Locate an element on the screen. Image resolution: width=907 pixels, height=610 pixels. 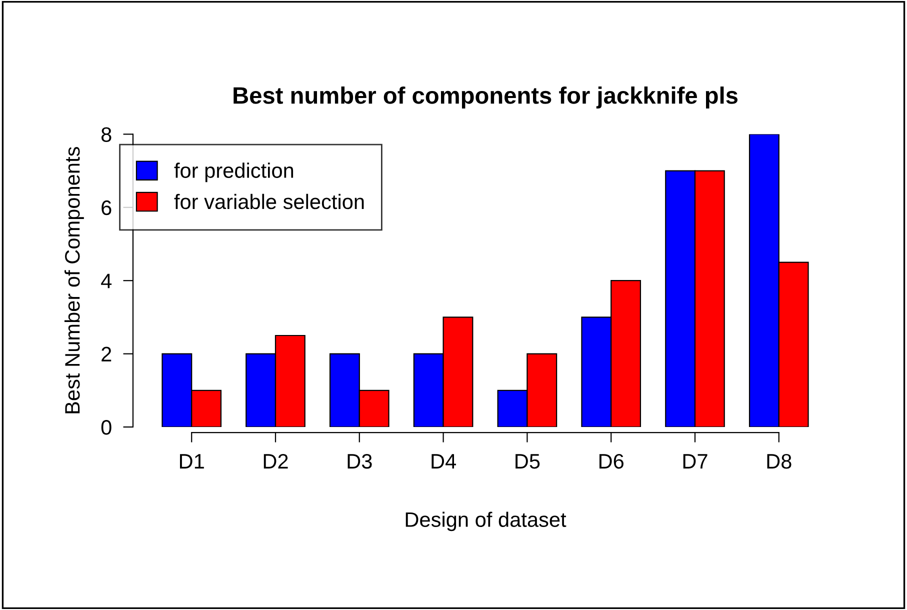
y-tick-label: 8 is located at coordinates (106, 134).